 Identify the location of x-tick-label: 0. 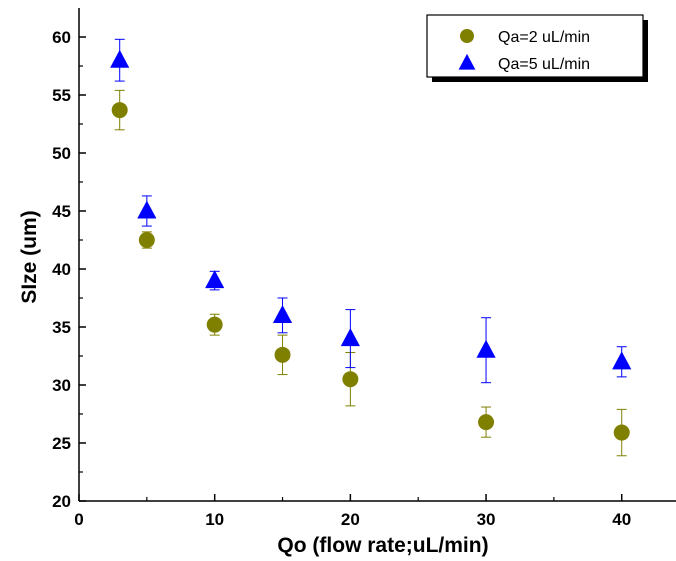
(78, 519).